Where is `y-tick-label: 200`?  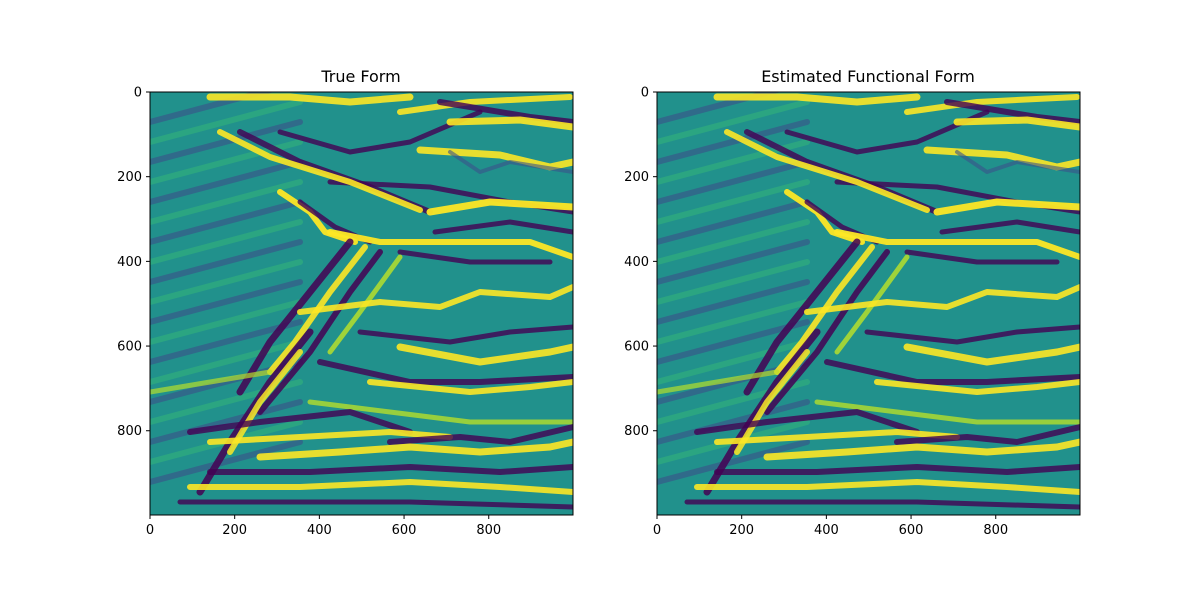
y-tick-label: 200 is located at coordinates (636, 177).